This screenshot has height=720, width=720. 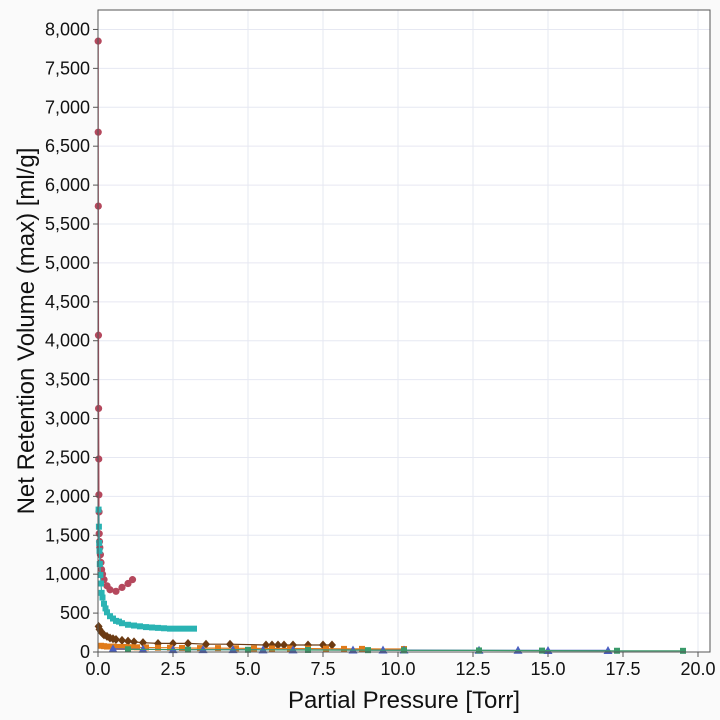 What do you see at coordinates (85, 652) in the screenshot?
I see `y-tick-label: 0` at bounding box center [85, 652].